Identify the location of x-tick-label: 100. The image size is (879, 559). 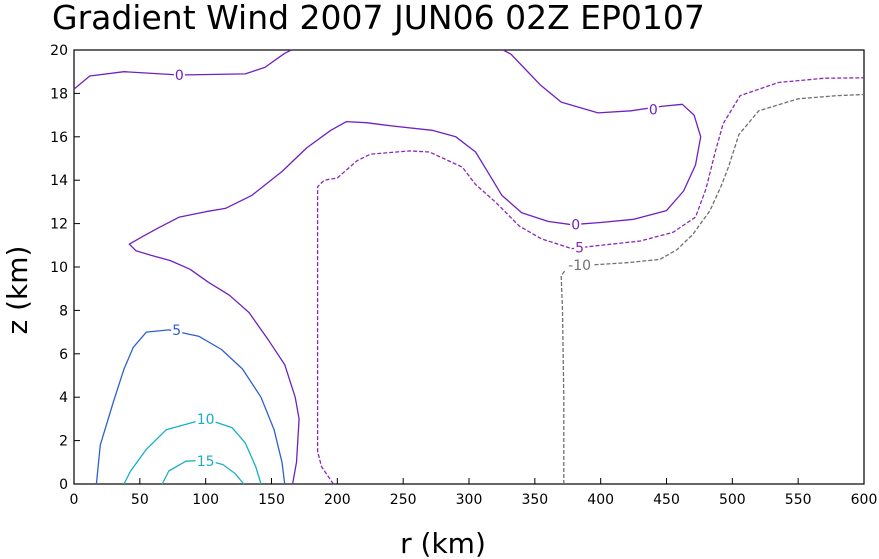
(205, 500).